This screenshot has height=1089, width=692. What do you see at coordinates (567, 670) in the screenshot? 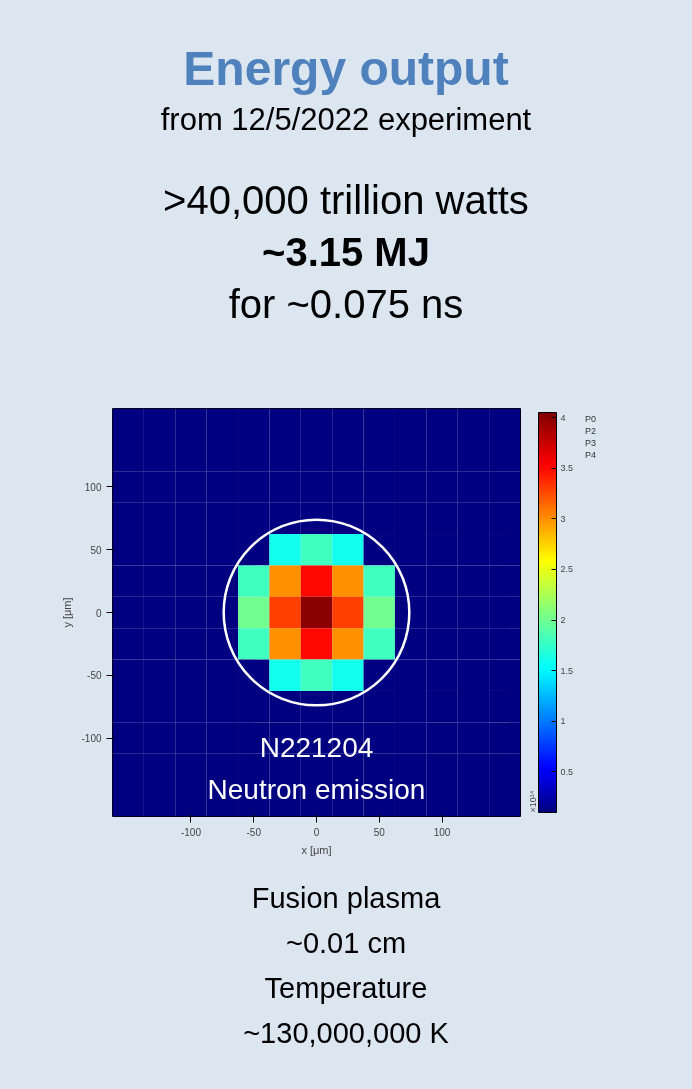
I see `color-bar-label: 1.5` at bounding box center [567, 670].